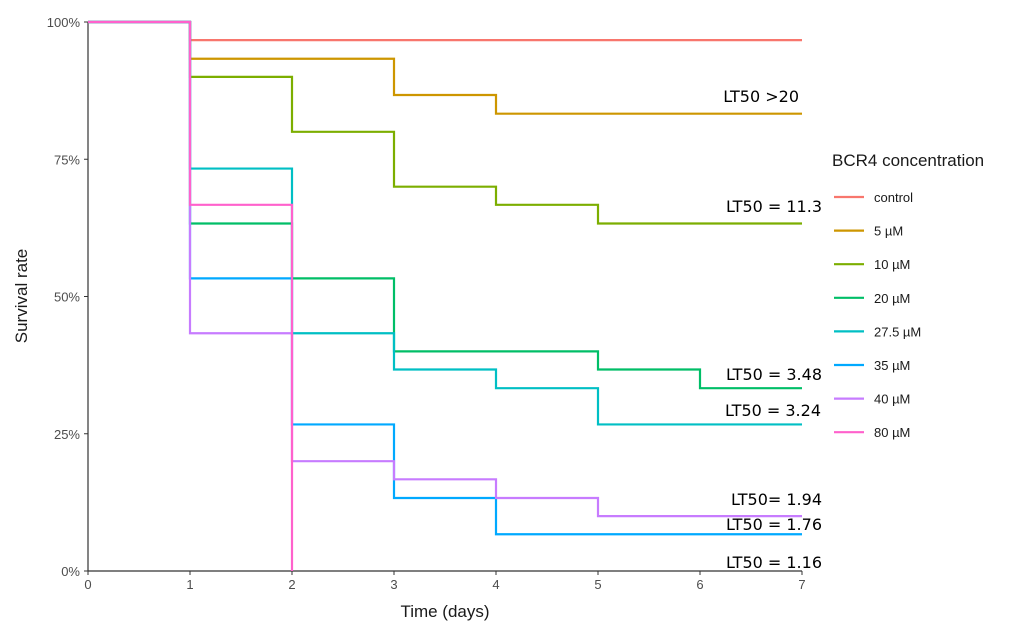 The width and height of the screenshot is (1015, 626). I want to click on y-tick-label: 50%, so click(67, 297).